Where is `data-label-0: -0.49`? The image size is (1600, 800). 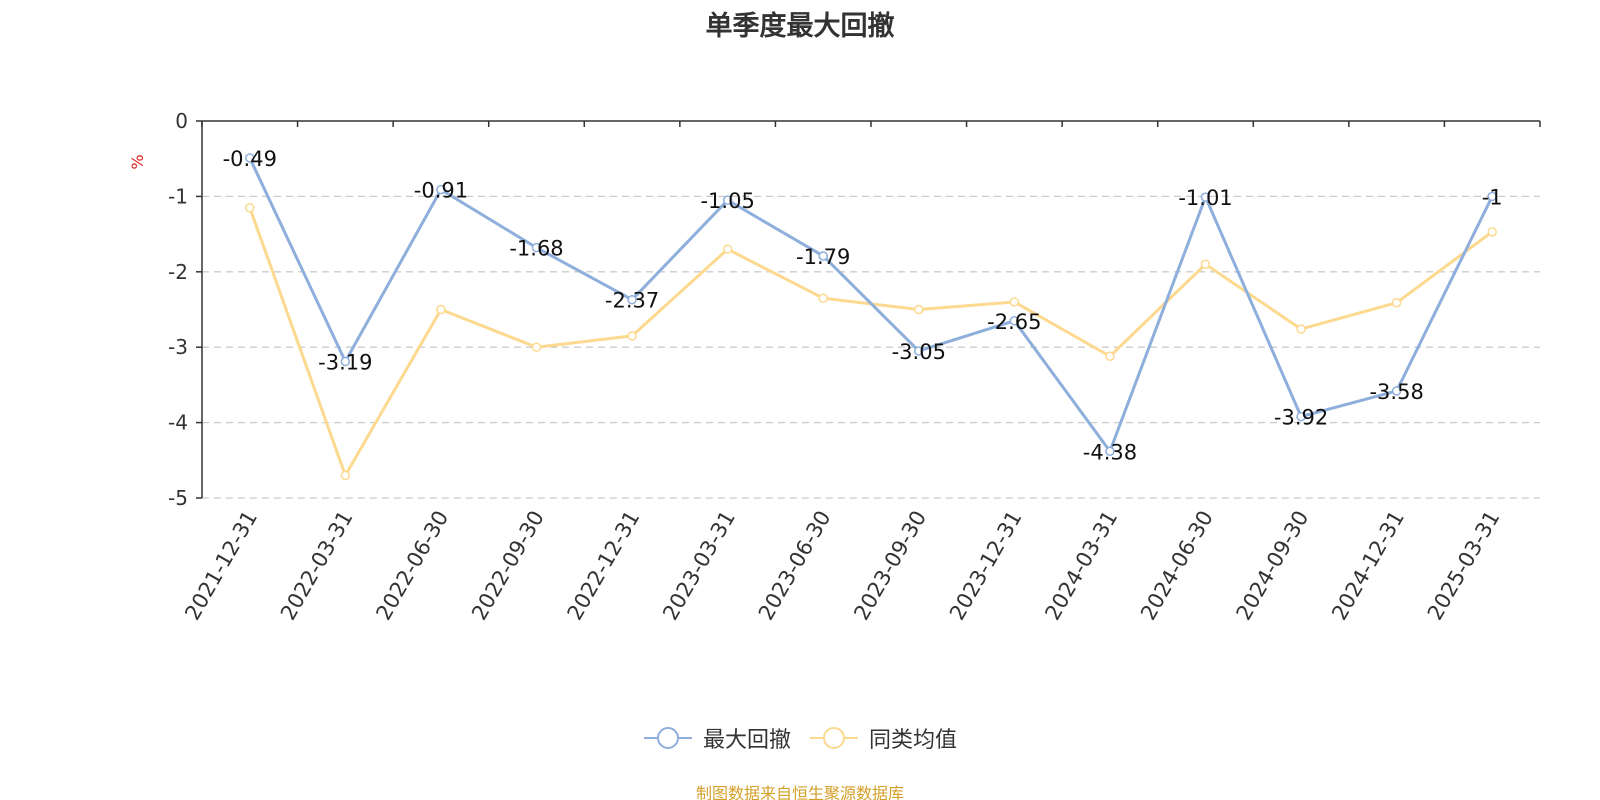 data-label-0: -0.49 is located at coordinates (250, 159).